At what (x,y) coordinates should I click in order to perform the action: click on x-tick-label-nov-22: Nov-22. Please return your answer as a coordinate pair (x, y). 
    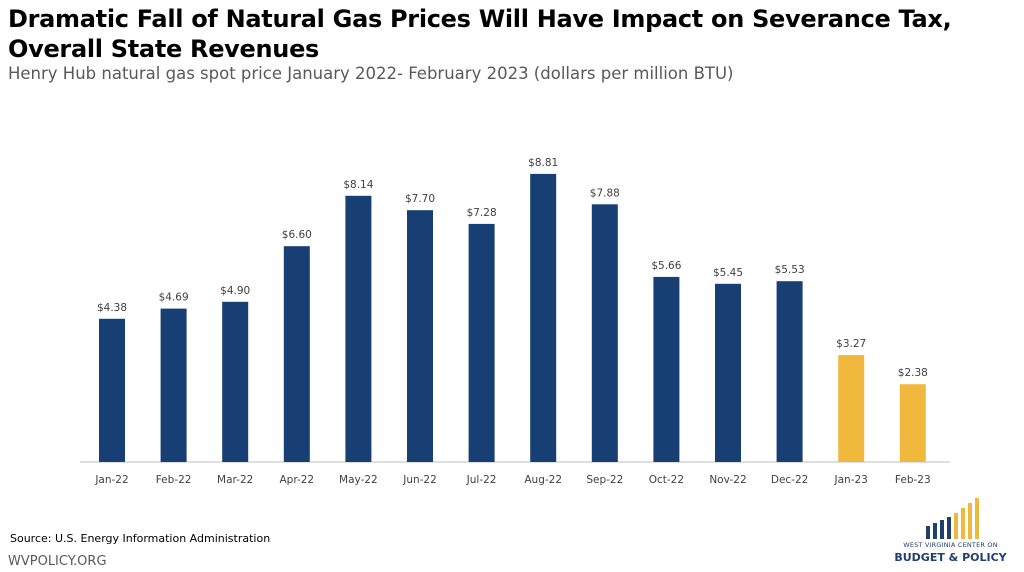
    Looking at the image, I should click on (727, 480).